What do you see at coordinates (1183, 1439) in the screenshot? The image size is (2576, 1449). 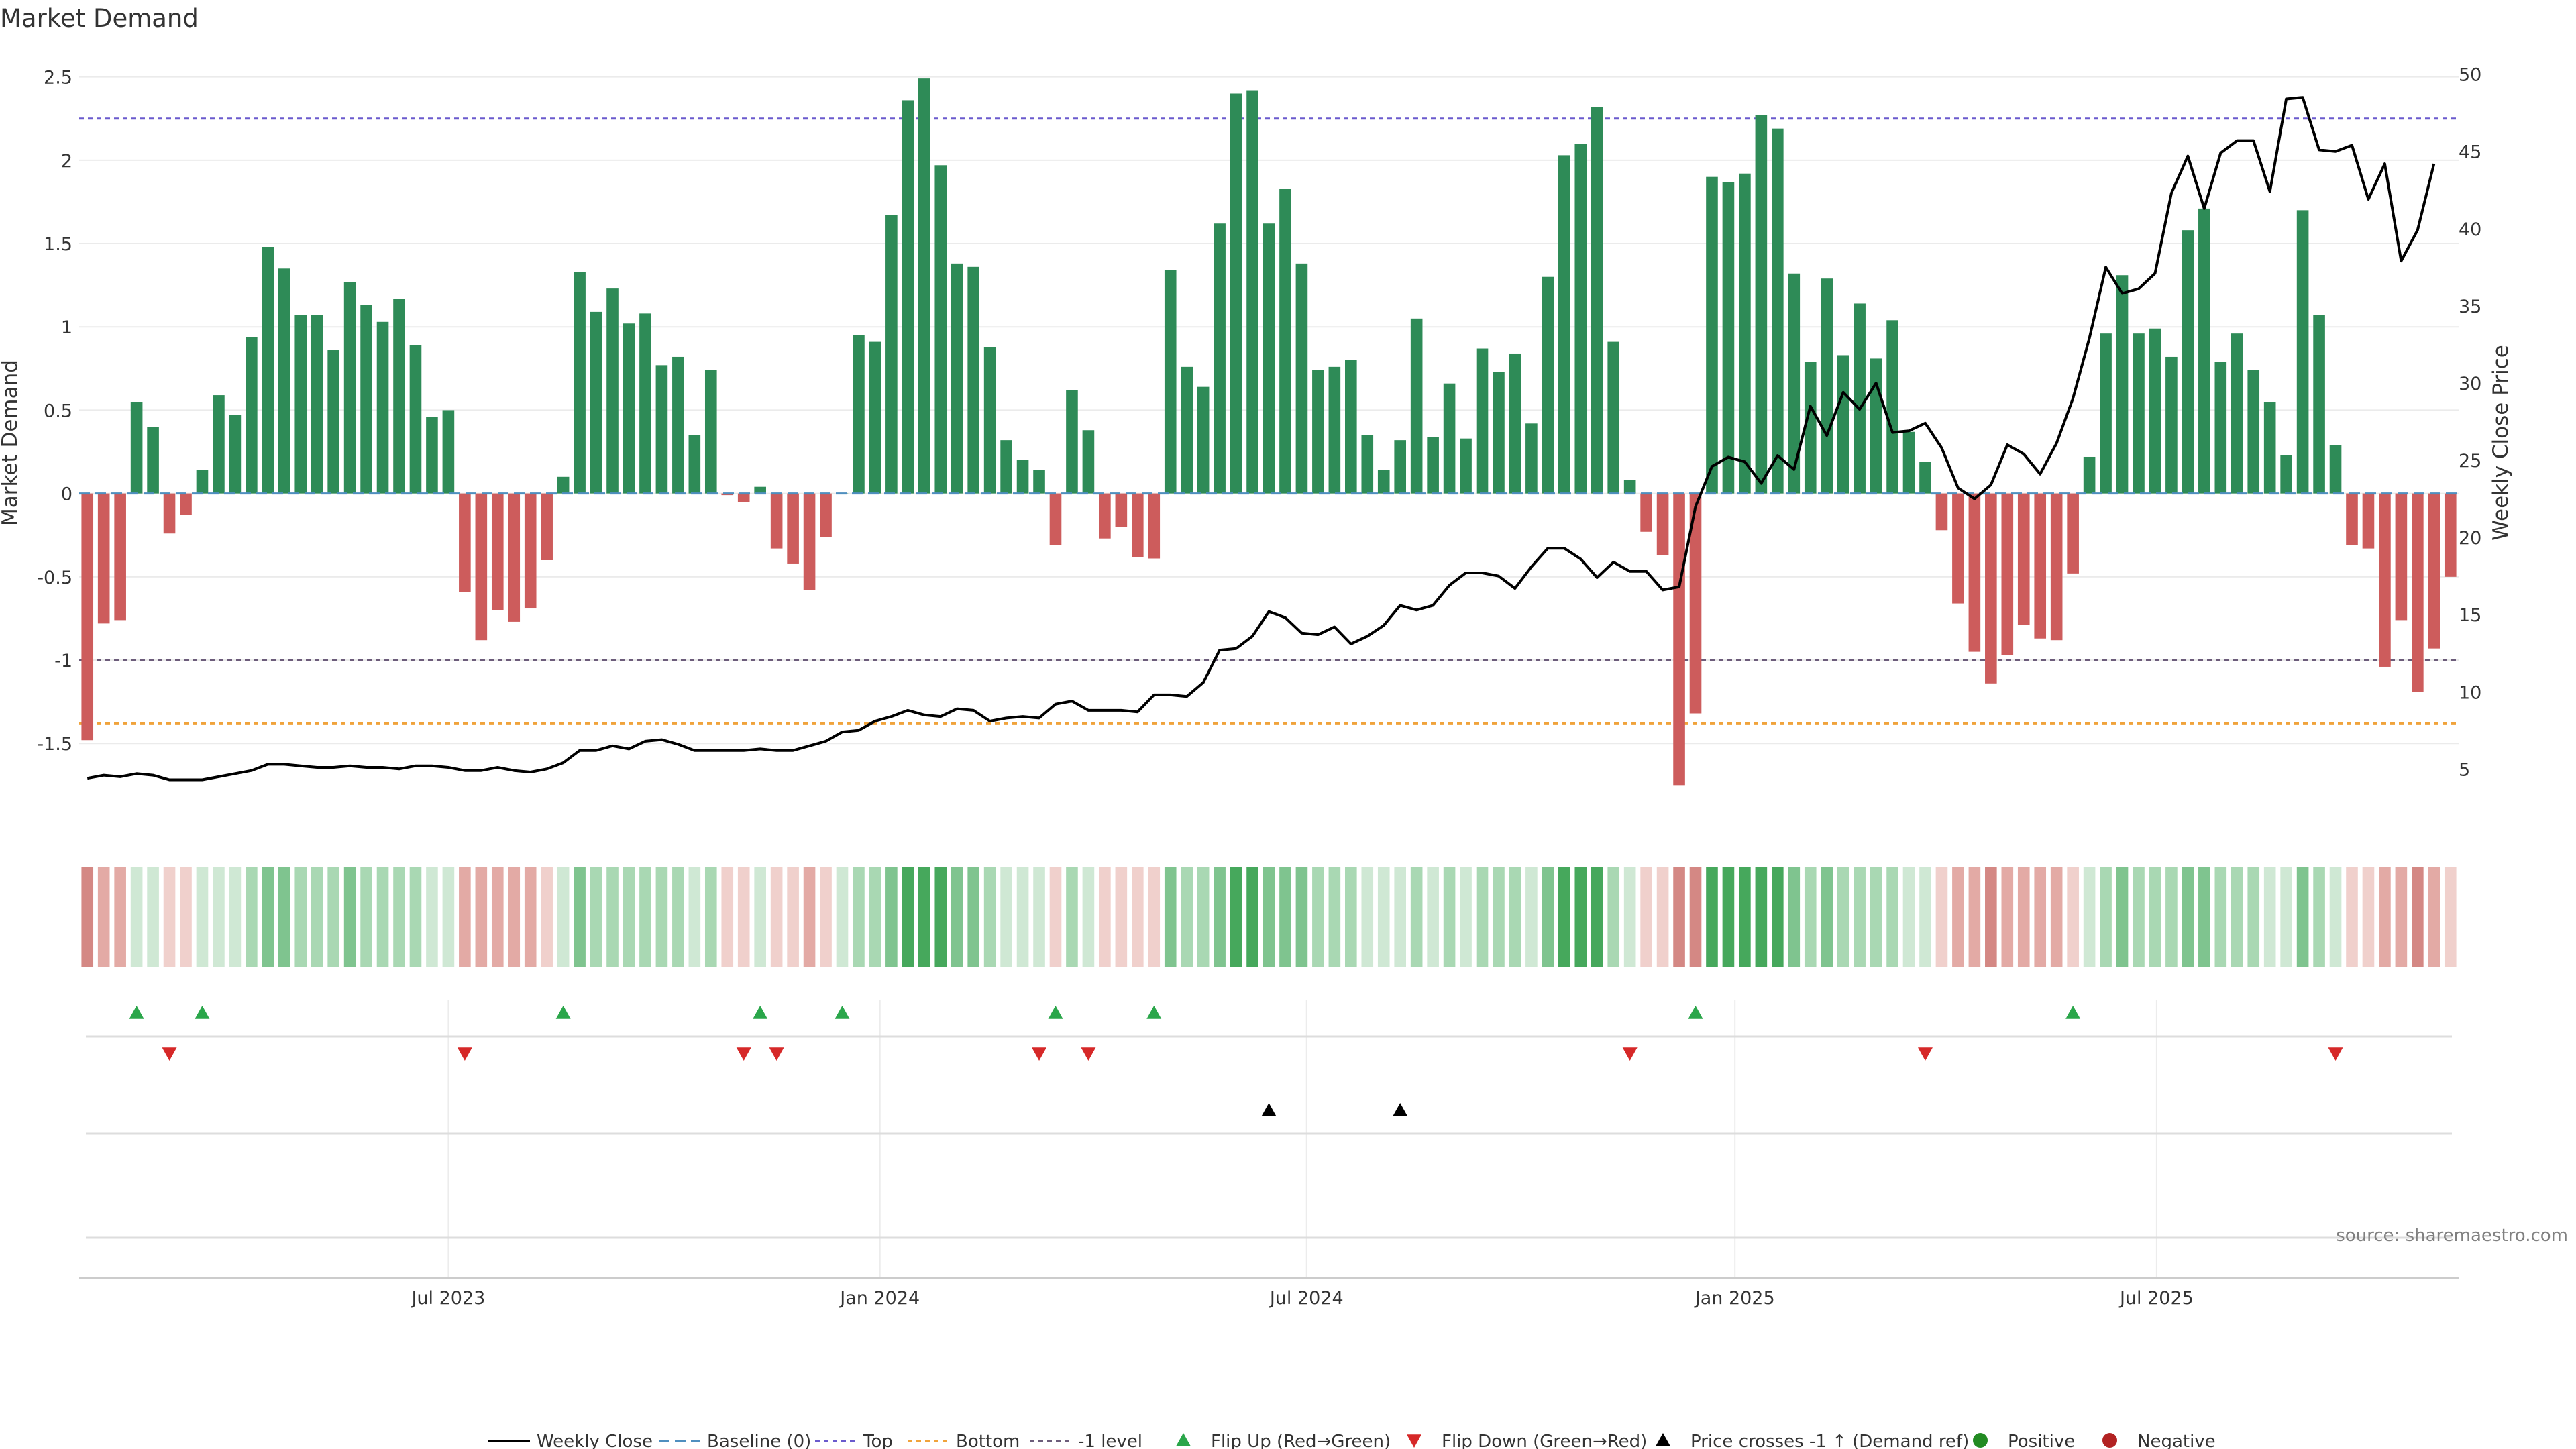 I see `legend-swatch-flip-up` at bounding box center [1183, 1439].